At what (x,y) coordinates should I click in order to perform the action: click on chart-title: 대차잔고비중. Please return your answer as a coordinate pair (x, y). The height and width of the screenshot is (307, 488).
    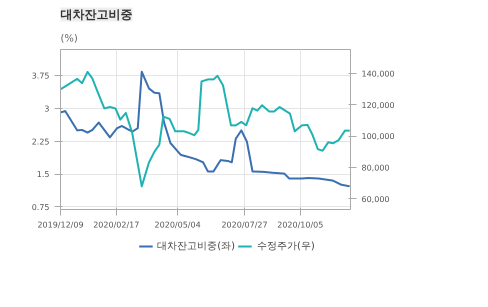
    Looking at the image, I should click on (96, 15).